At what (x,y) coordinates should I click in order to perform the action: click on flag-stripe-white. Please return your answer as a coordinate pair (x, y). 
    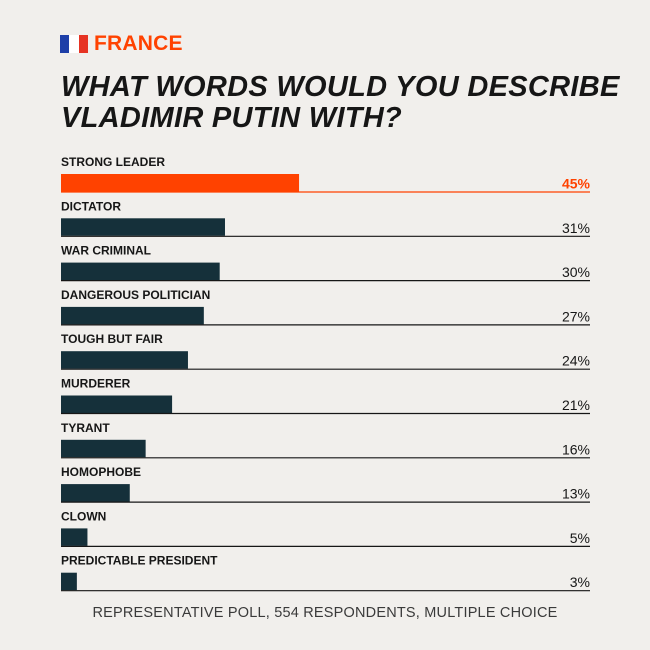
    Looking at the image, I should click on (74, 44).